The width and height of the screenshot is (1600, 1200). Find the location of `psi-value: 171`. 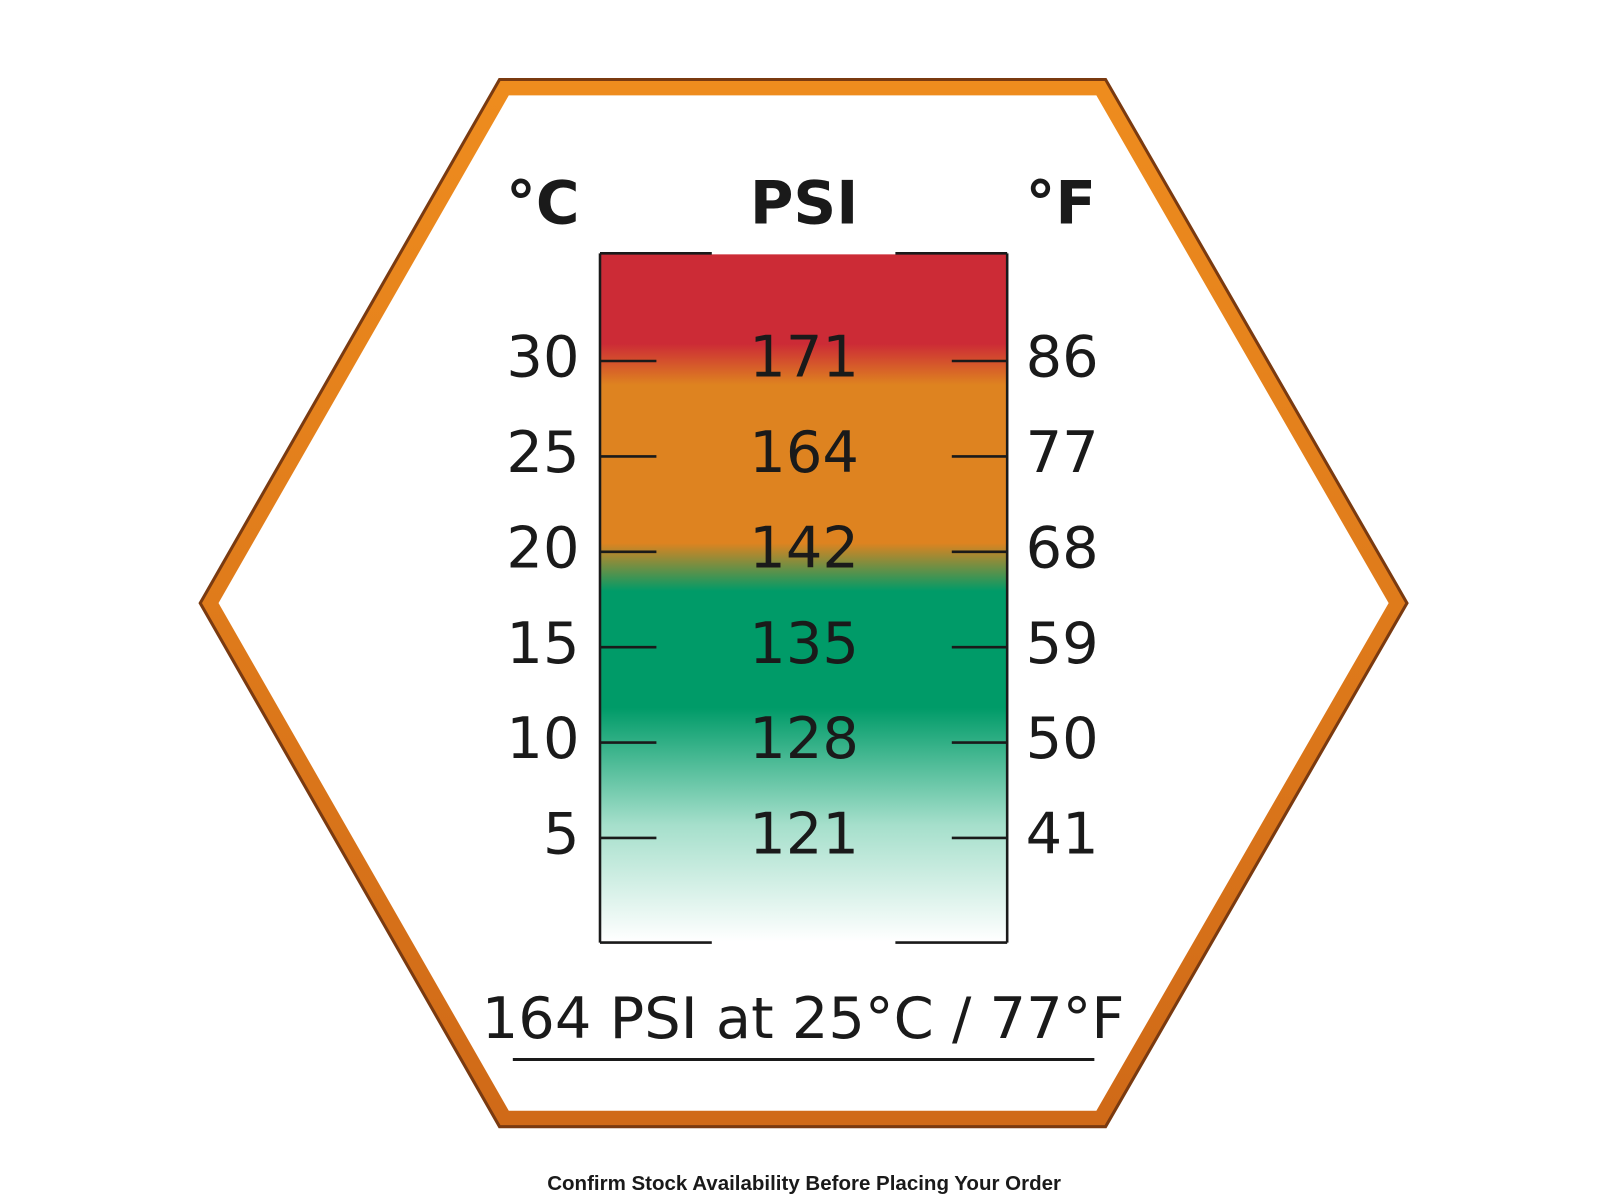

psi-value: 171 is located at coordinates (804, 357).